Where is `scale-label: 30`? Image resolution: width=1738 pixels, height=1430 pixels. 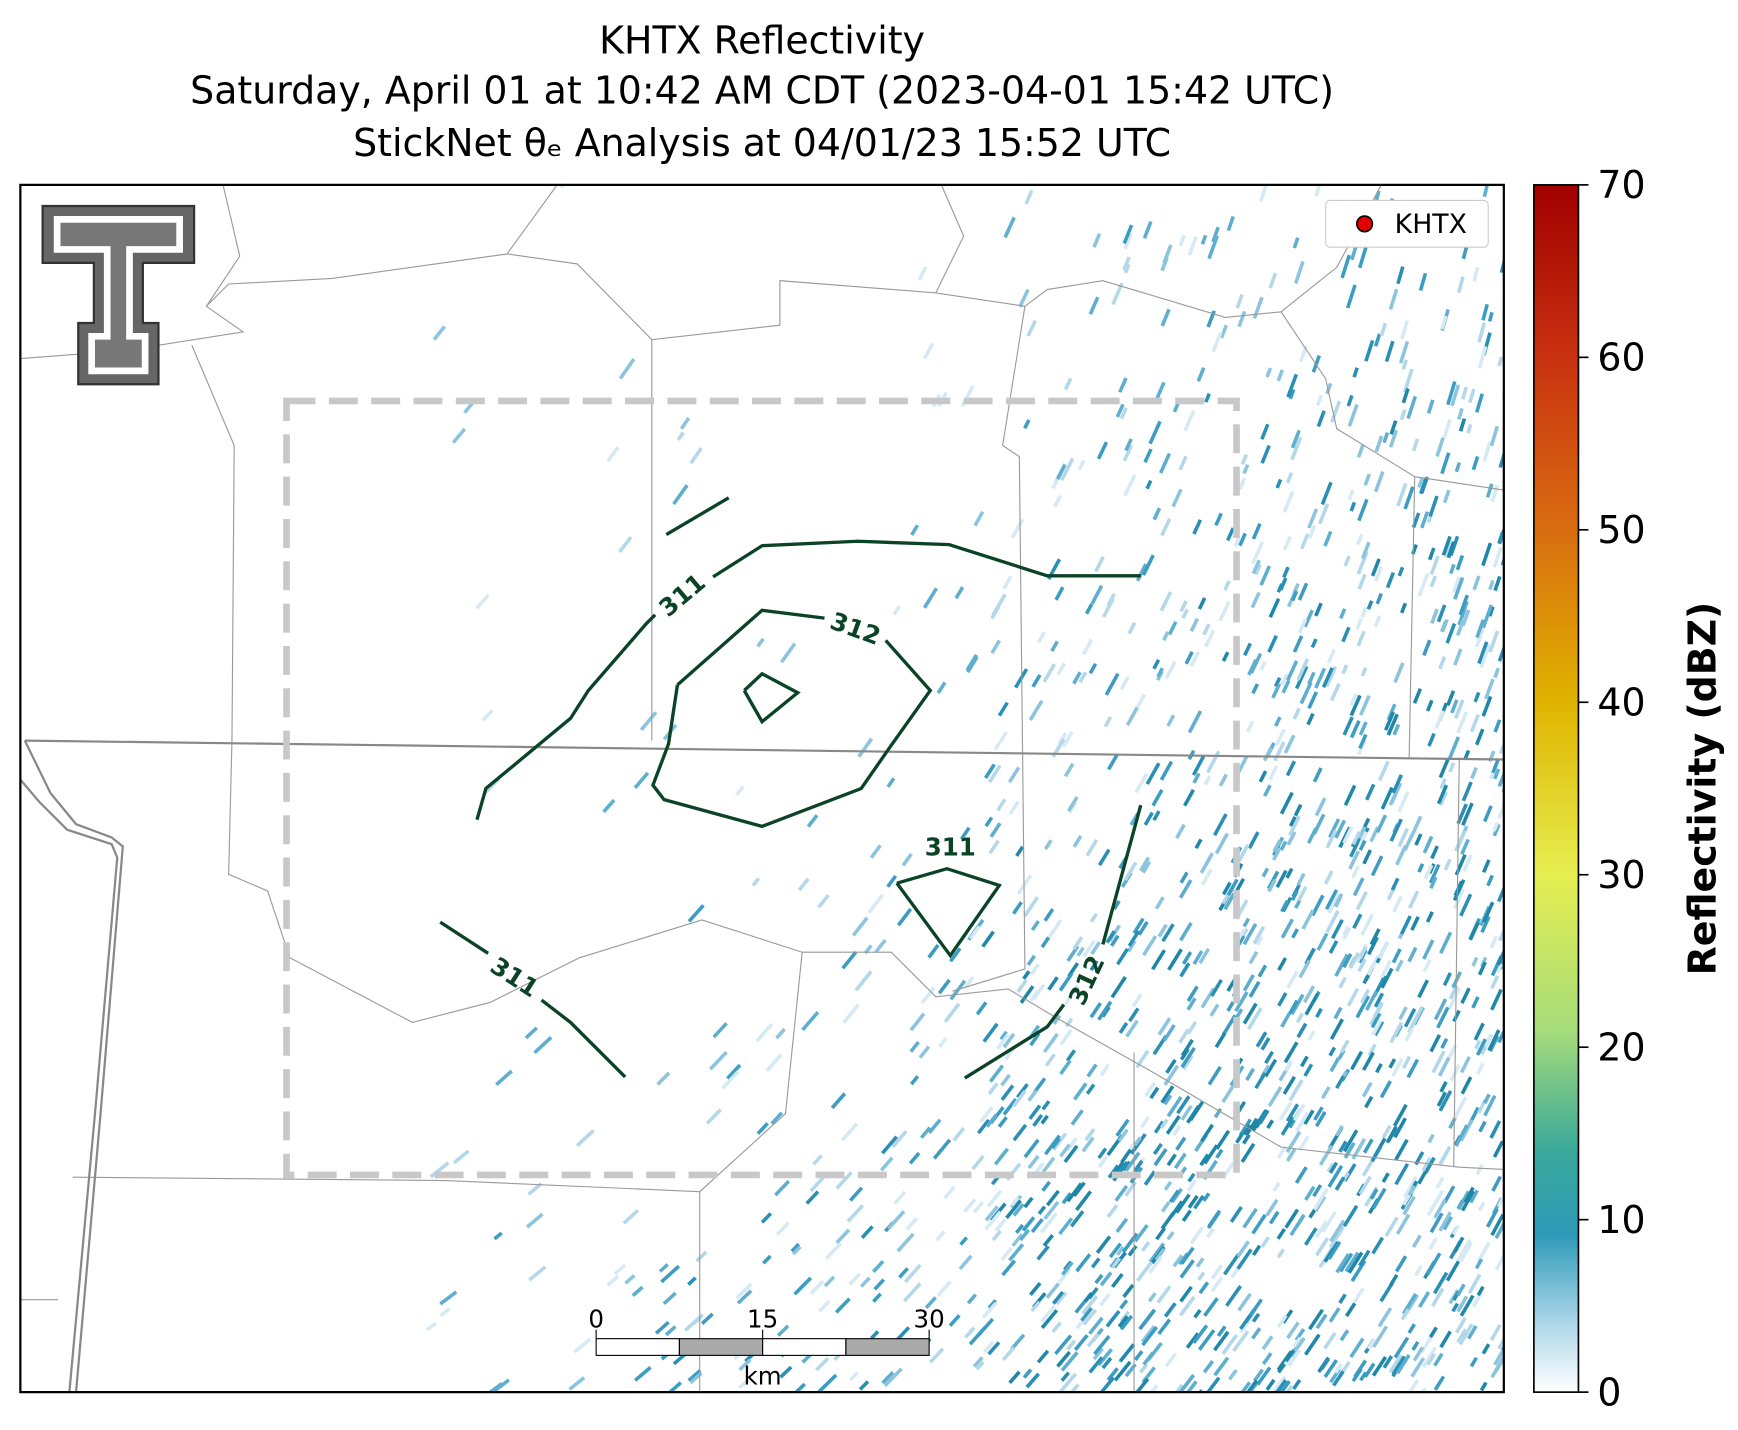 scale-label: 30 is located at coordinates (929, 1319).